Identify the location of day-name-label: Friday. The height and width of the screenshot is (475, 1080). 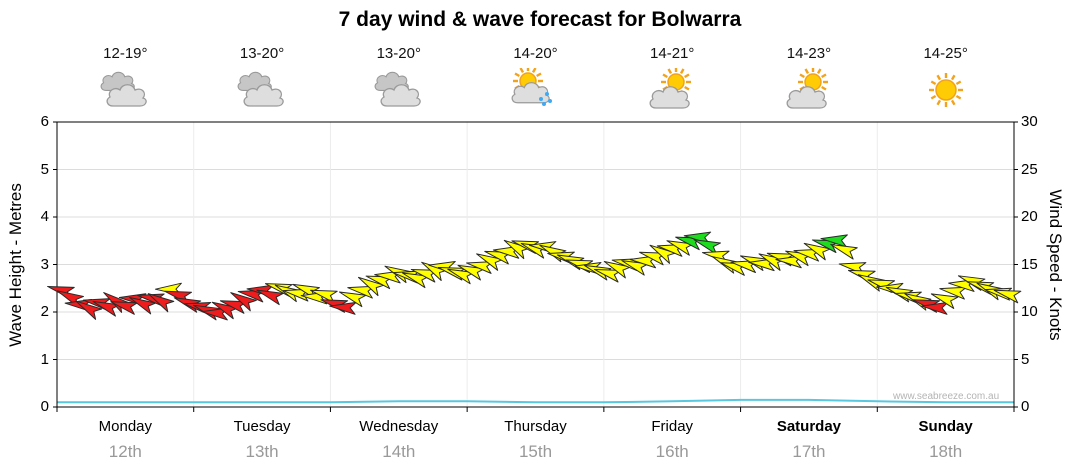
(672, 426).